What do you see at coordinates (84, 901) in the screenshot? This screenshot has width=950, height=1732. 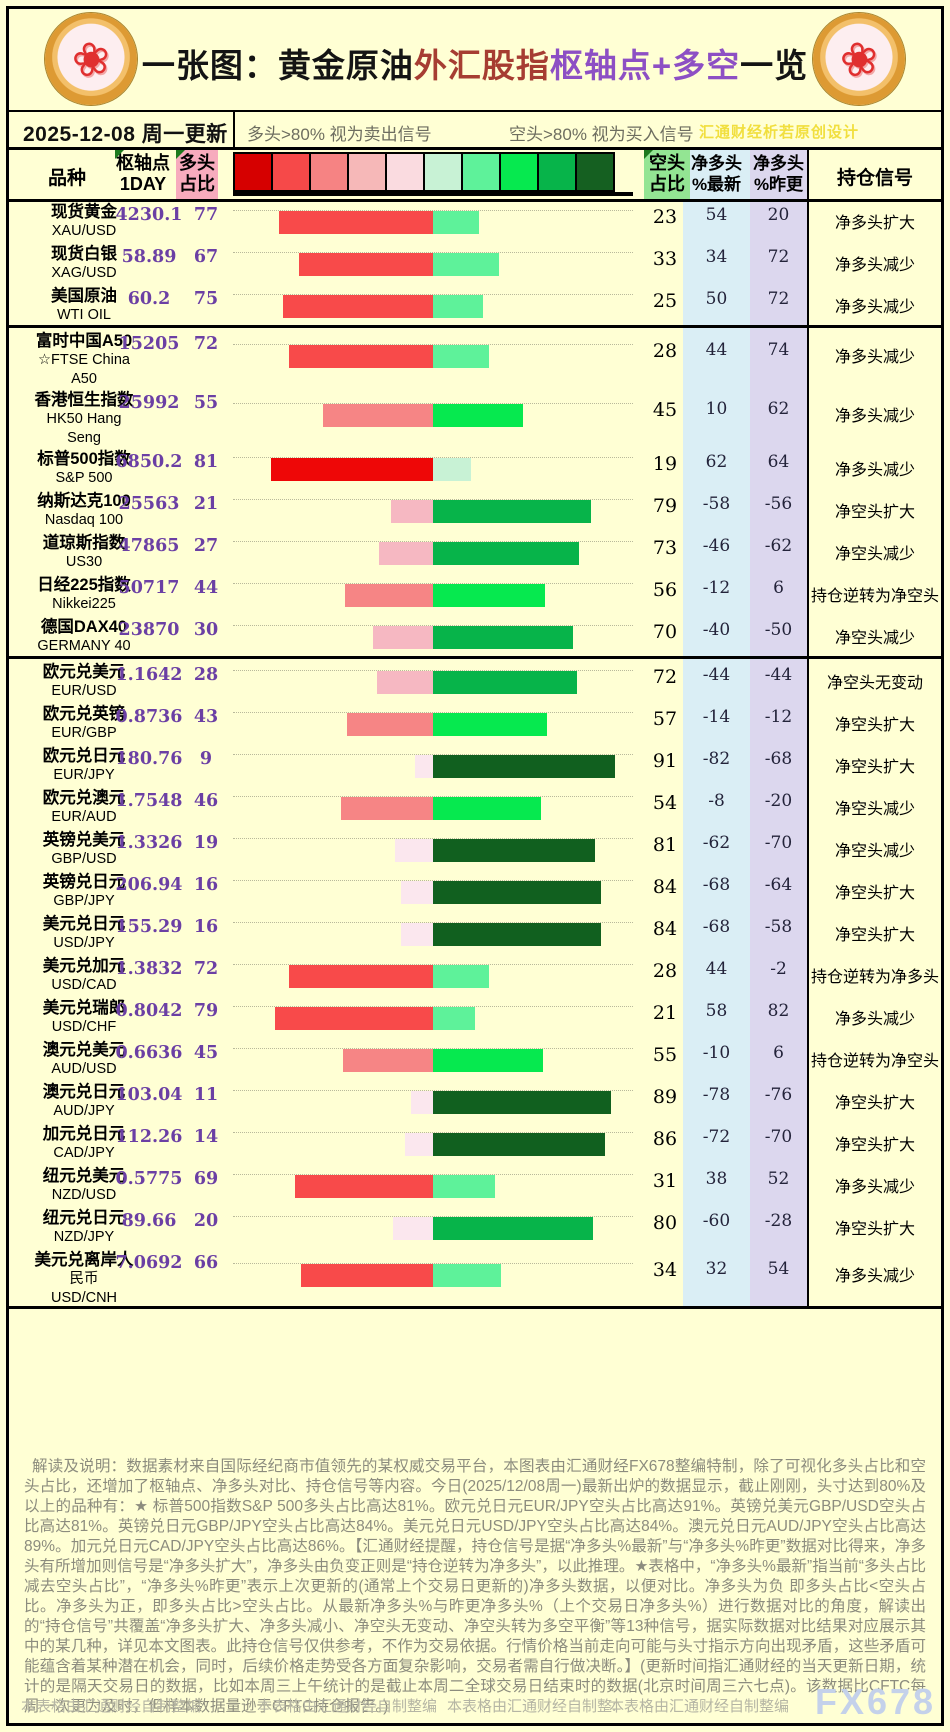 I see `instrument-name-line: GBP/JPY` at bounding box center [84, 901].